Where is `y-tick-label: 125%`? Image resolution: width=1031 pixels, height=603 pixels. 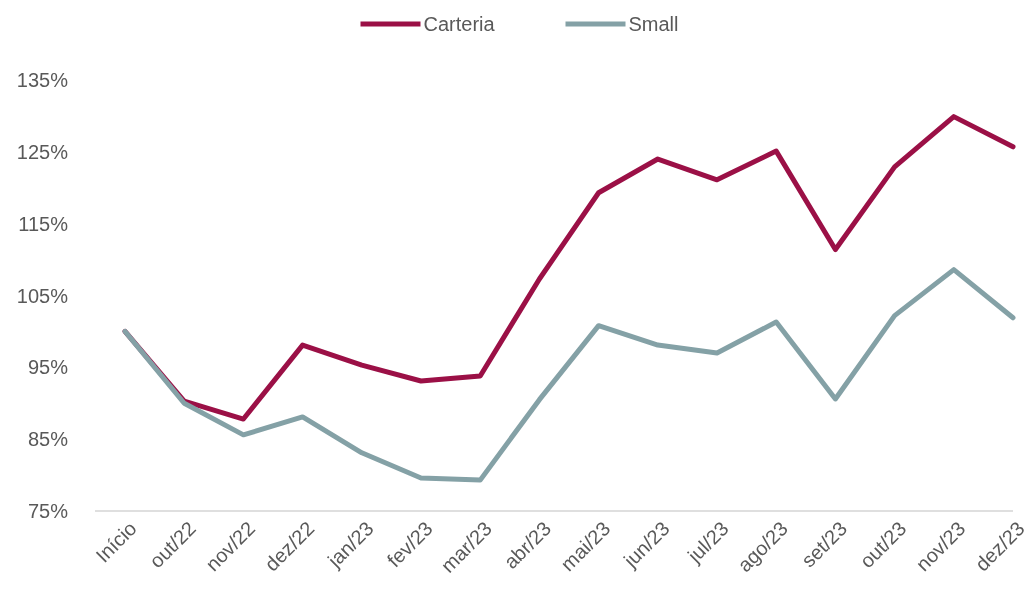 y-tick-label: 125% is located at coordinates (42, 151).